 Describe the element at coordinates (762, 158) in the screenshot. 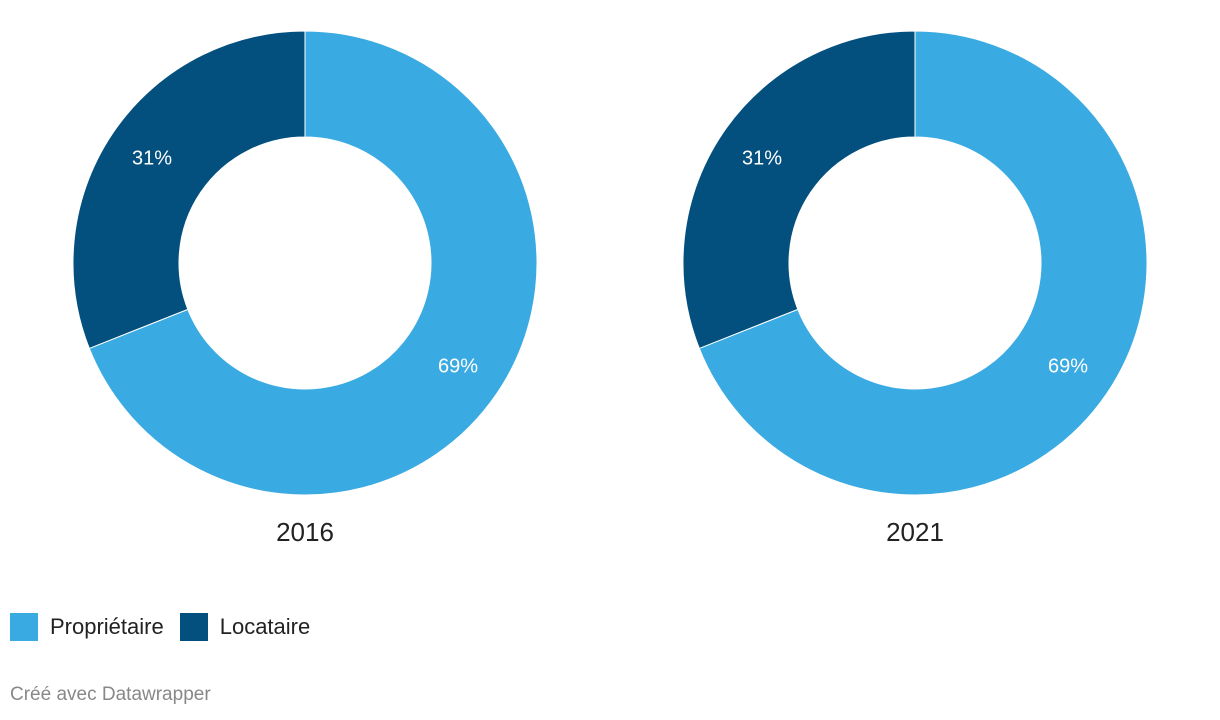

I see `slice-label-locataire-2021: 31%` at that location.